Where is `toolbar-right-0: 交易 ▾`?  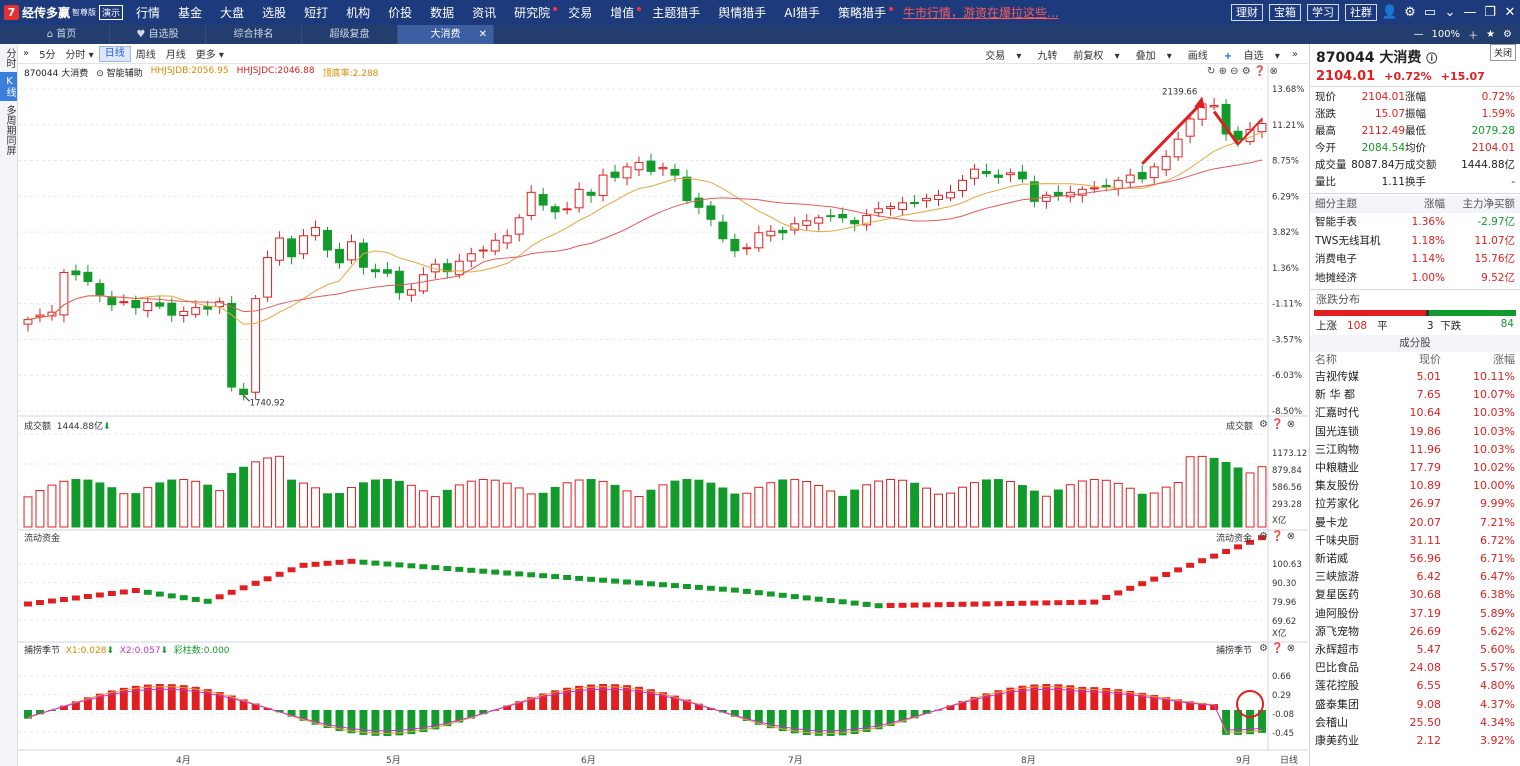 toolbar-right-0: 交易 ▾ is located at coordinates (1003, 54).